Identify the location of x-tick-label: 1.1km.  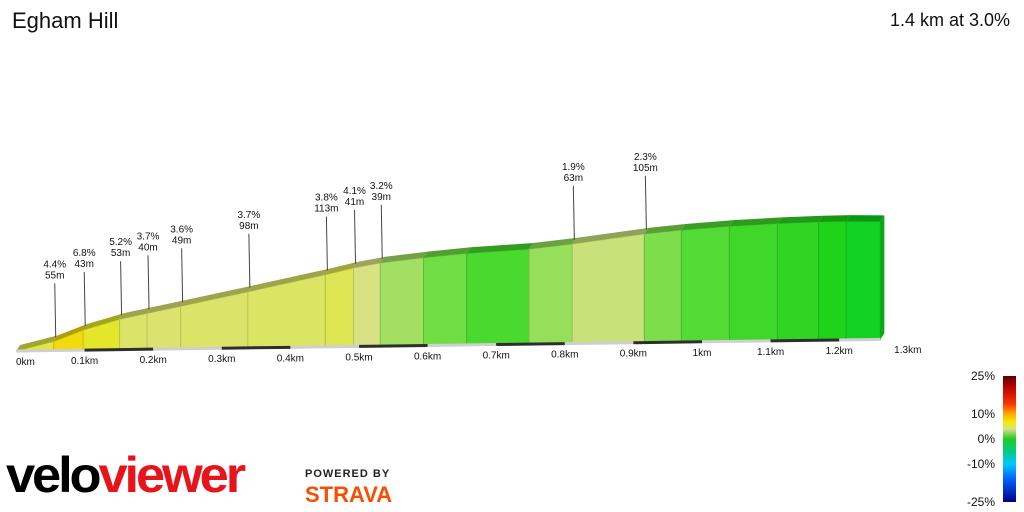
(770, 352).